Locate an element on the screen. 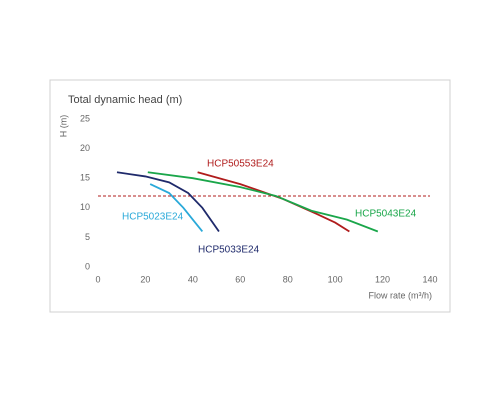  x-tick-label: 0 is located at coordinates (97, 279).